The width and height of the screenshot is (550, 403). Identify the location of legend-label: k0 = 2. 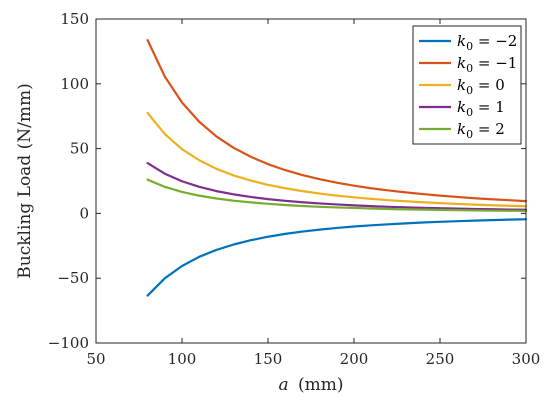
(481, 130).